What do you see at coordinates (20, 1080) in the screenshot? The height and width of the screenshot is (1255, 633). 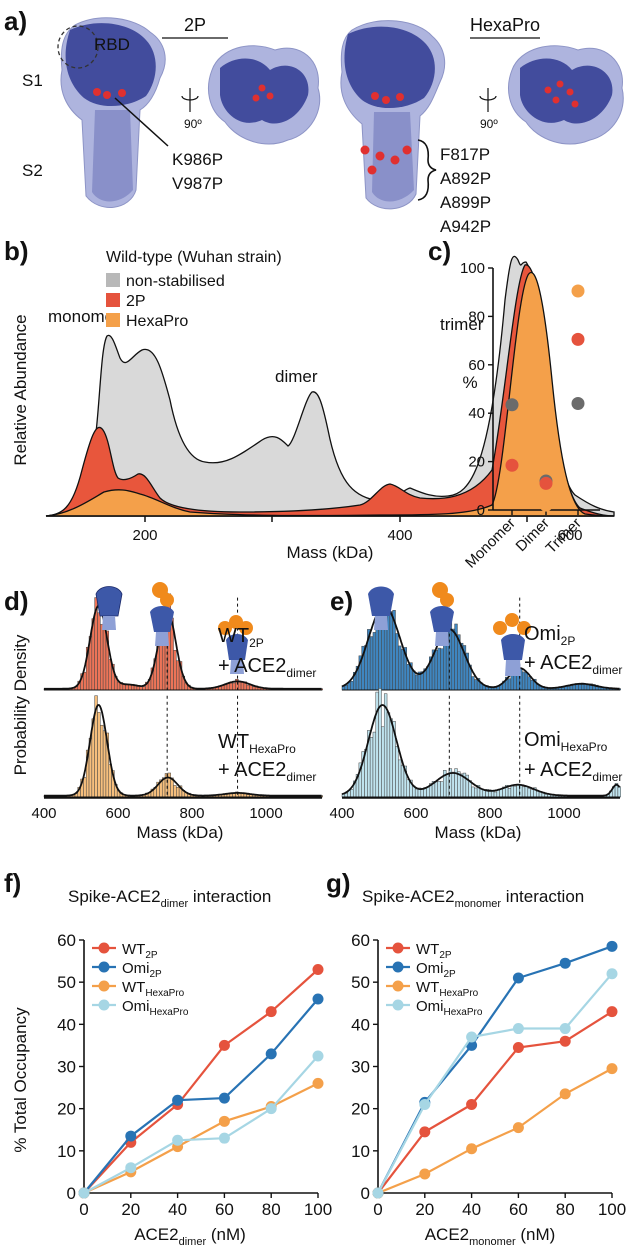 I see `f-ylabel: % Total Occupancy` at bounding box center [20, 1080].